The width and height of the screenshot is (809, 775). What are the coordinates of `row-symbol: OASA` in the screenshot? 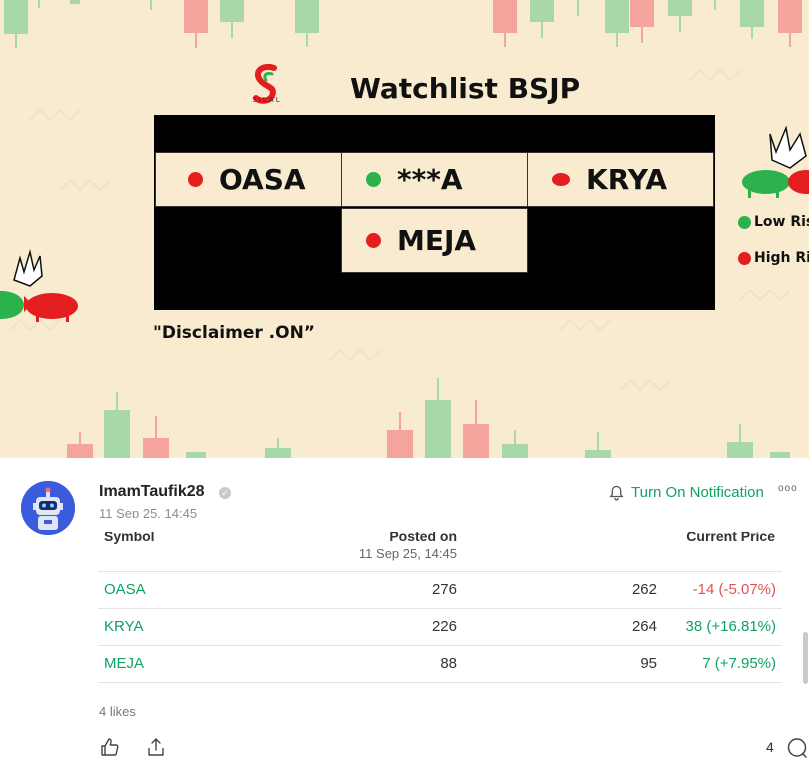 It's located at (125, 589).